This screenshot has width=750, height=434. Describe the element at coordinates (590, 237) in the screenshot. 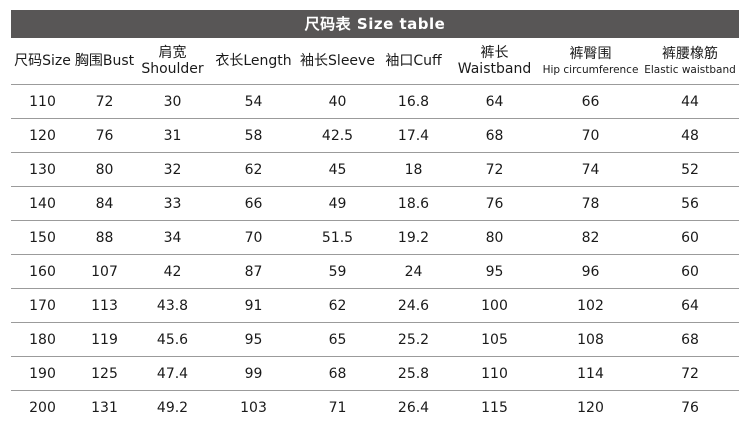

I see `table-cell: 82` at that location.